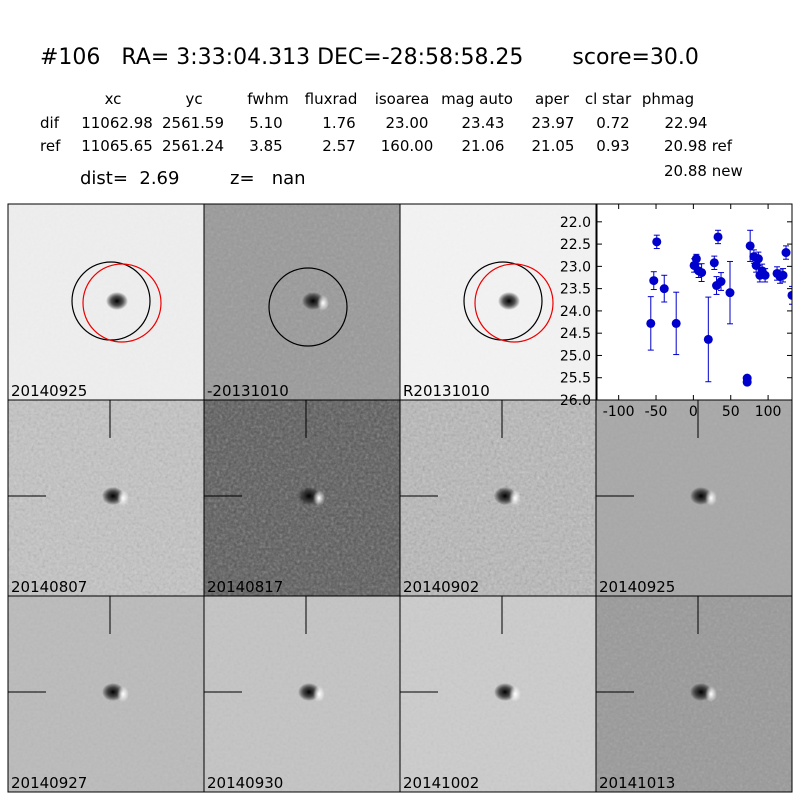  What do you see at coordinates (498, 694) in the screenshot?
I see `stamp: 20141002` at bounding box center [498, 694].